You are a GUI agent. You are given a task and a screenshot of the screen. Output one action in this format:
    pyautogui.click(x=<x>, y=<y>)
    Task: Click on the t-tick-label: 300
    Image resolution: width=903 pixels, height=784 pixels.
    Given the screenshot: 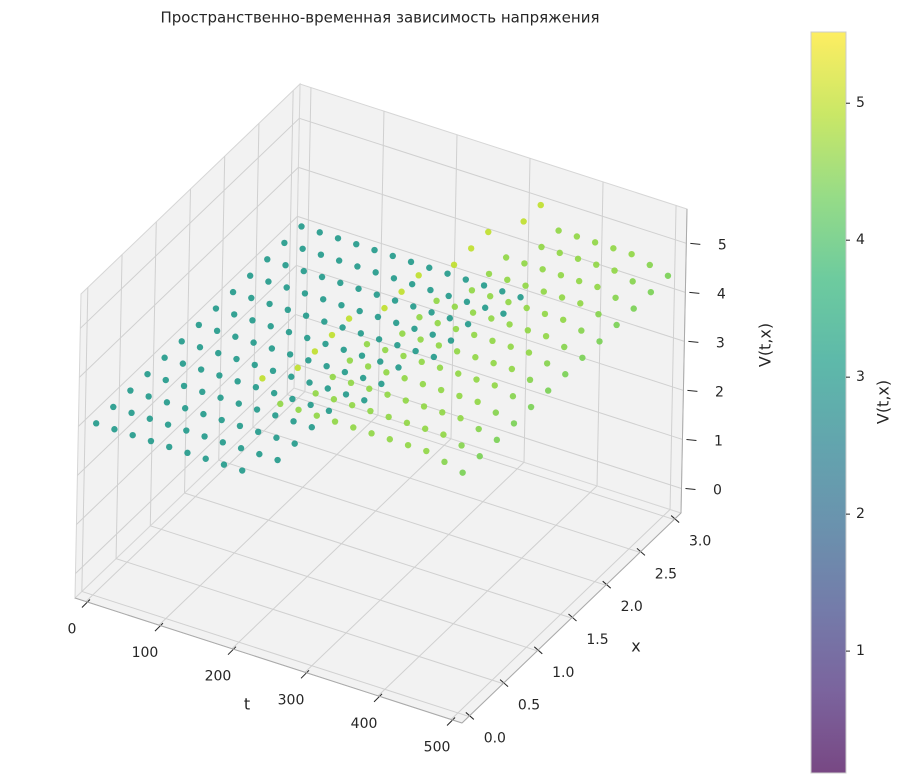 What is the action you would take?
    pyautogui.click(x=291, y=700)
    